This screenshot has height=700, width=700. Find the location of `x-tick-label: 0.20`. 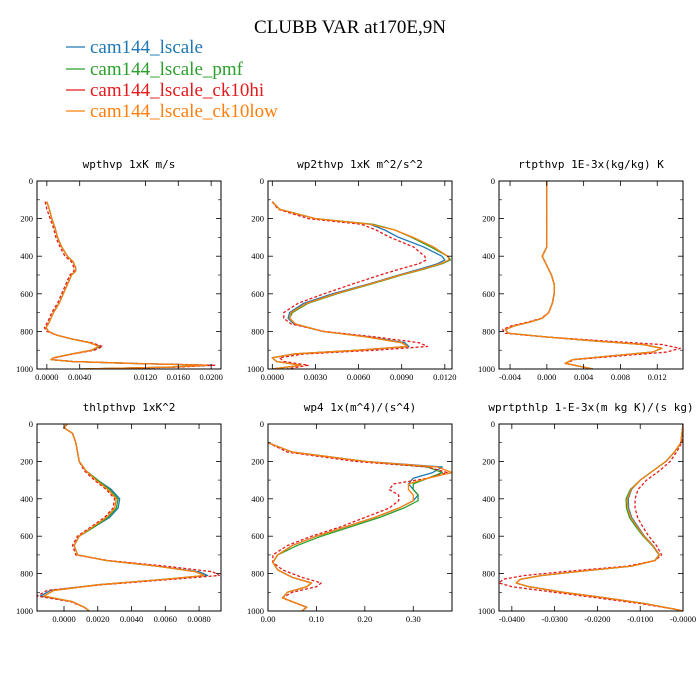

x-tick-label: 0.20 is located at coordinates (364, 619).